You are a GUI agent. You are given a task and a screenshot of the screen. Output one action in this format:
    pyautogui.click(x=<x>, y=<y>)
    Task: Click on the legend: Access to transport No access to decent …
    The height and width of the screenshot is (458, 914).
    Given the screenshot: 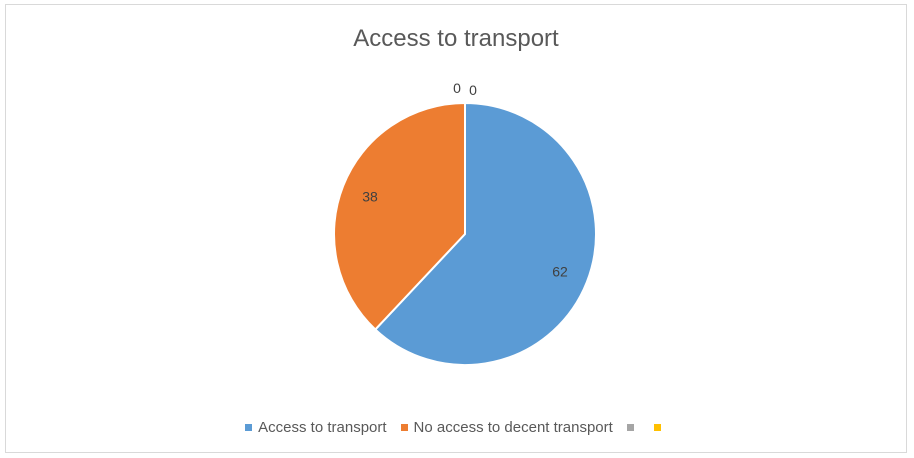 What is the action you would take?
    pyautogui.click(x=456, y=427)
    